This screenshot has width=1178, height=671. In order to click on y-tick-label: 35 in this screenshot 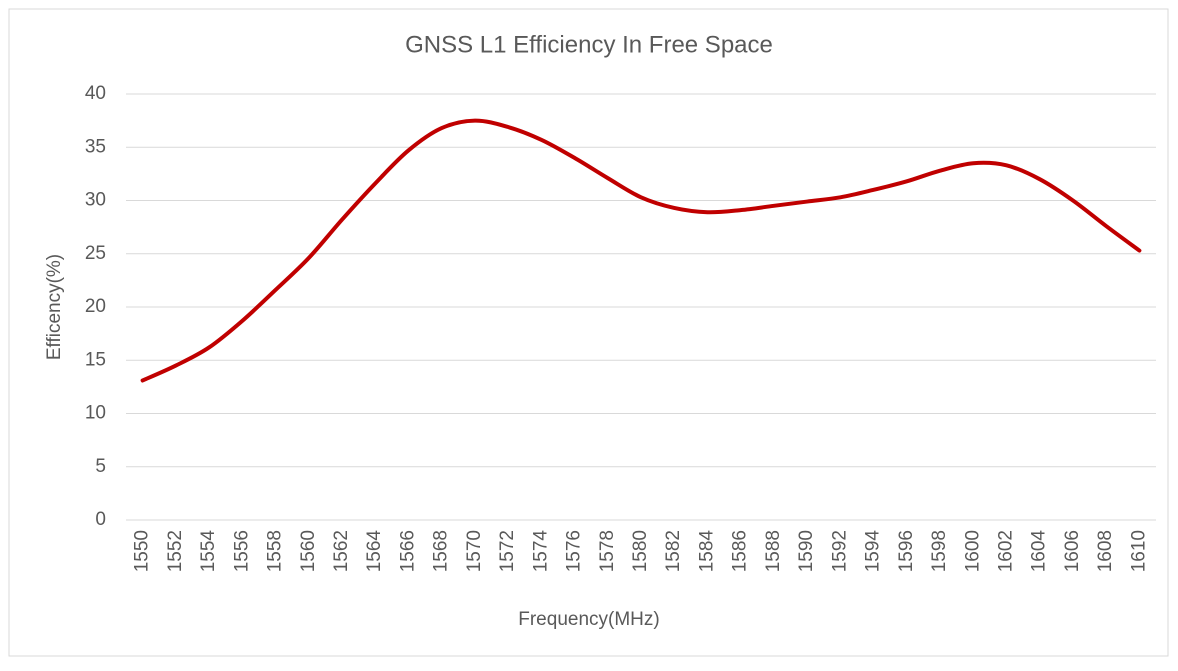, I will do `click(95, 146)`.